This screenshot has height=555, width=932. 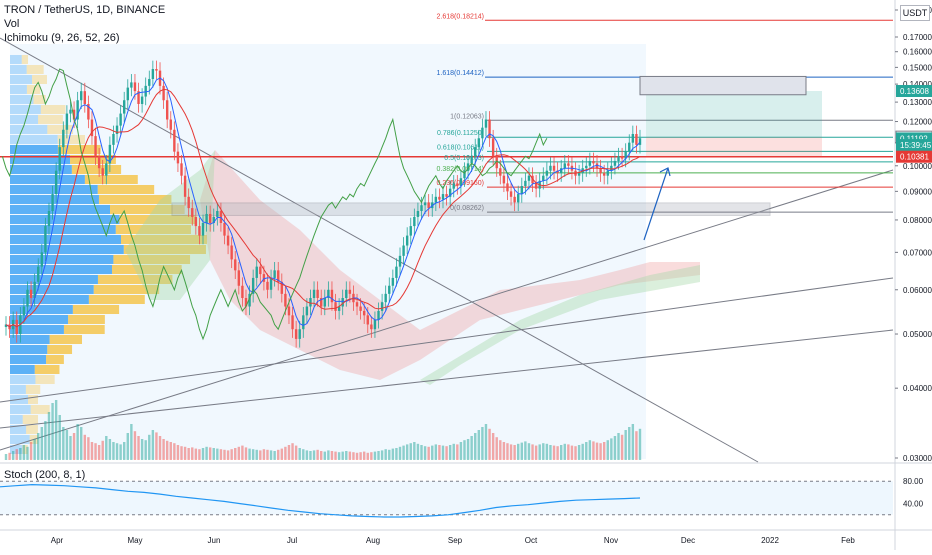 I want to click on ichimoku-indicator-label: Ichimoku (9, 26, 52, 26), so click(x=62, y=38).